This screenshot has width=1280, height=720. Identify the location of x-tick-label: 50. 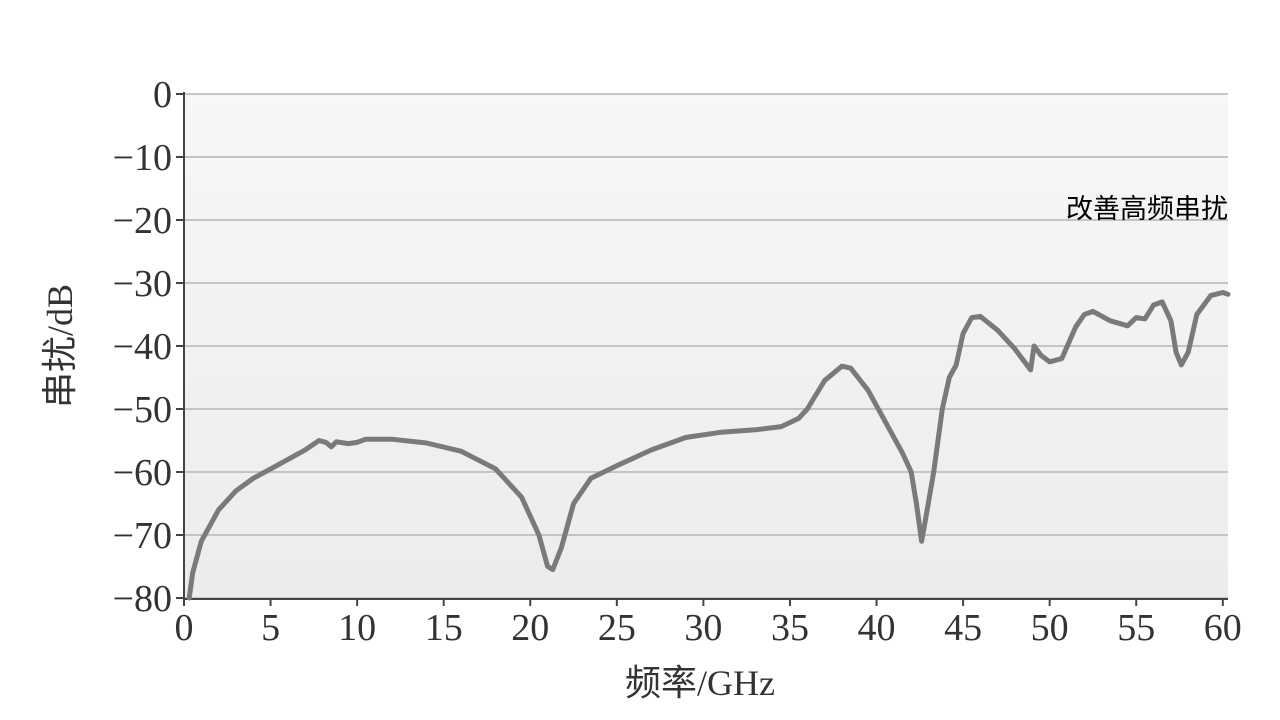
(1050, 628).